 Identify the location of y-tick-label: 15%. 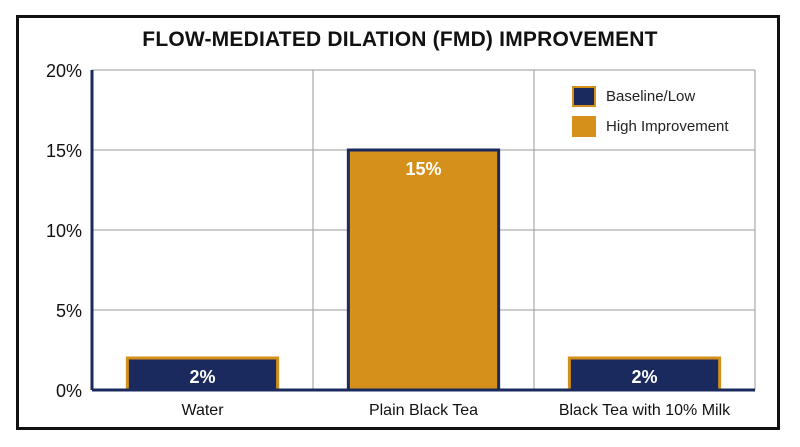
(64, 151).